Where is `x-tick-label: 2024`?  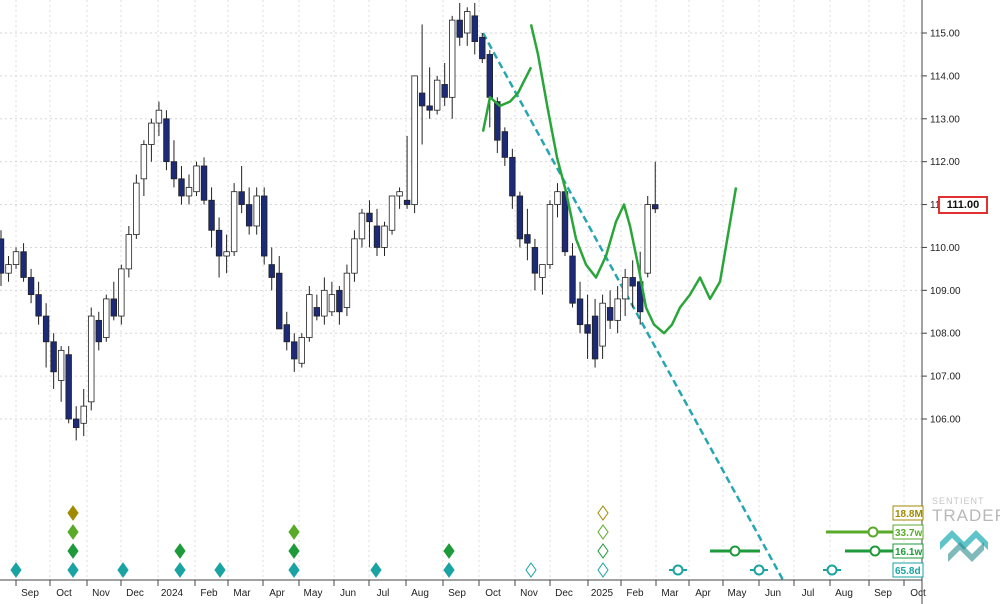
x-tick-label: 2024 is located at coordinates (172, 593).